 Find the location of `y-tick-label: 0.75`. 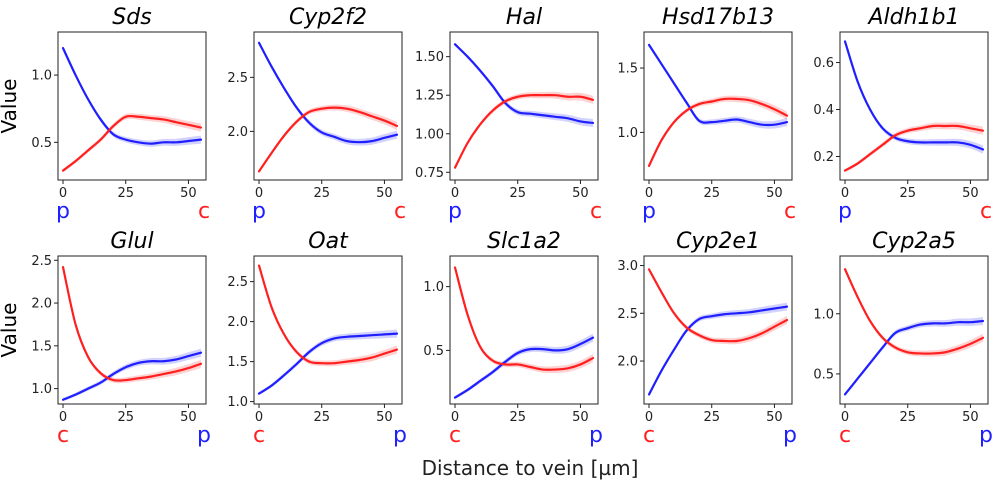

y-tick-label: 0.75 is located at coordinates (429, 173).